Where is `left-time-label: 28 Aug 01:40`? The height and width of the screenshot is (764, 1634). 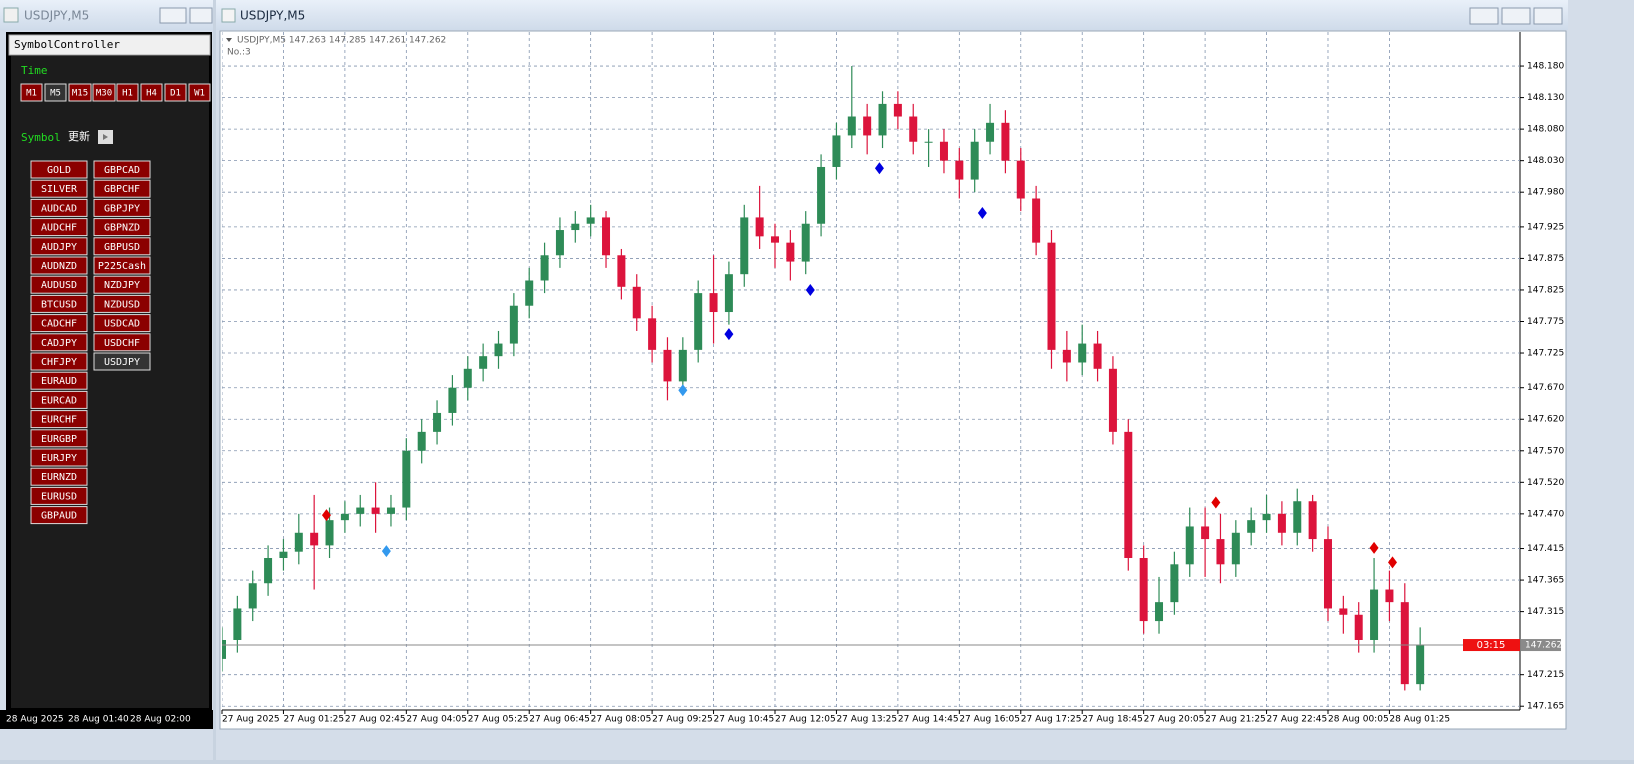 left-time-label: 28 Aug 01:40 is located at coordinates (98, 720).